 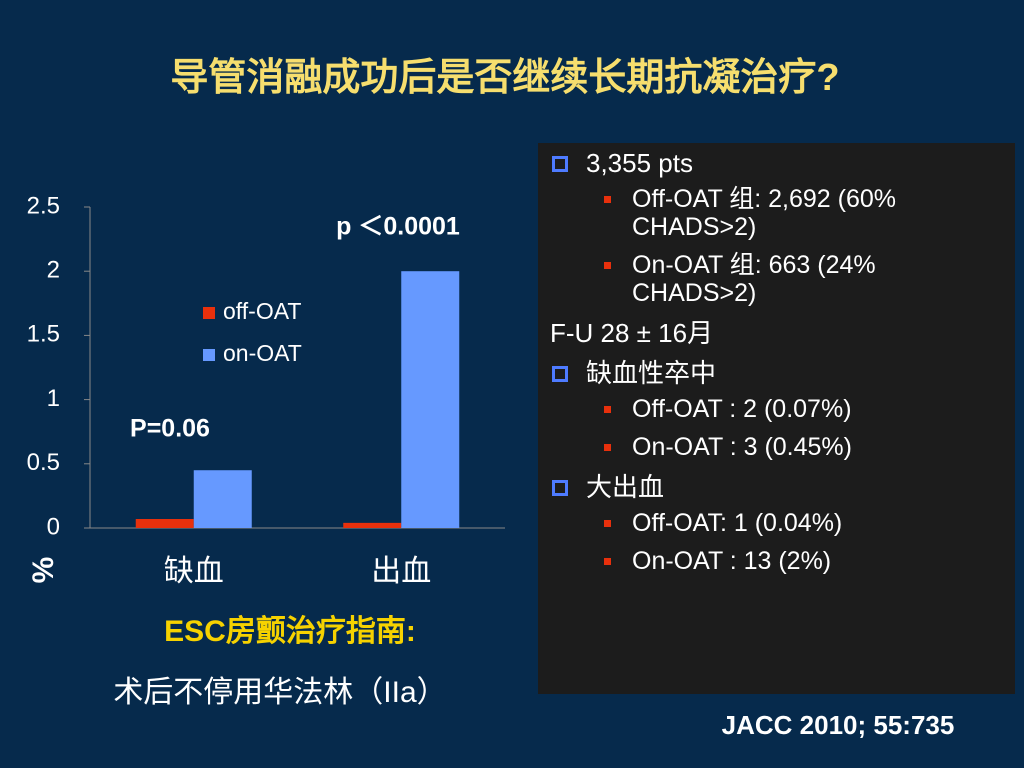 I want to click on y-tick-label: 2, so click(x=53, y=270).